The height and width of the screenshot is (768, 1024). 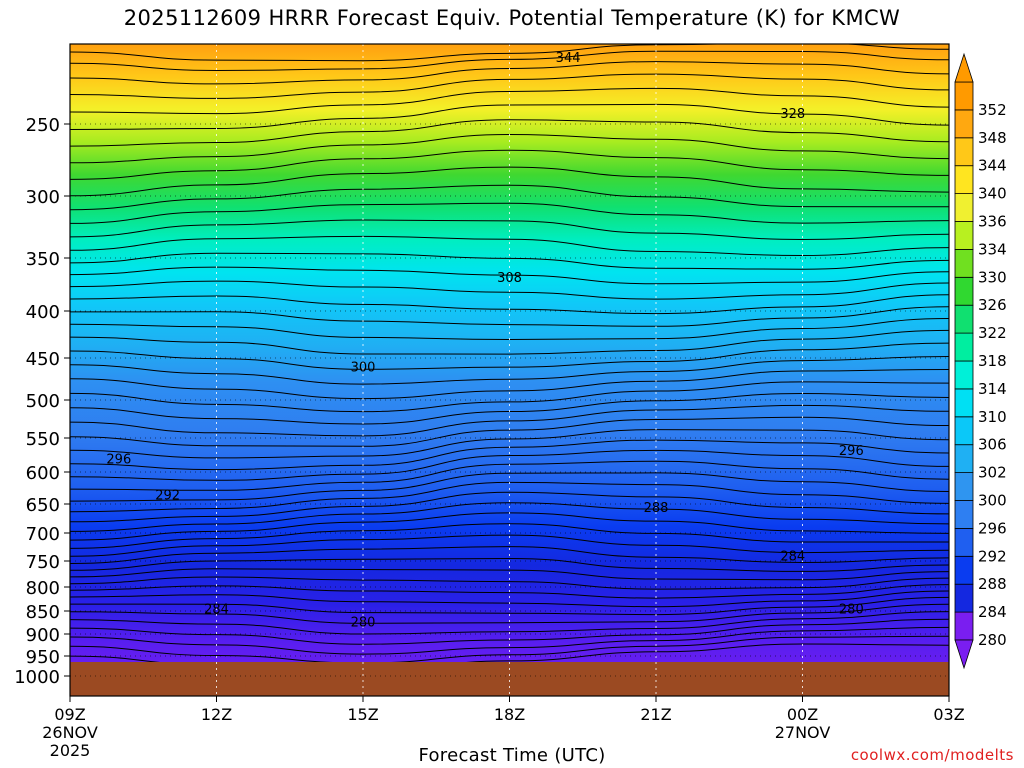 What do you see at coordinates (43, 197) in the screenshot?
I see `y-tick-label: 300` at bounding box center [43, 197].